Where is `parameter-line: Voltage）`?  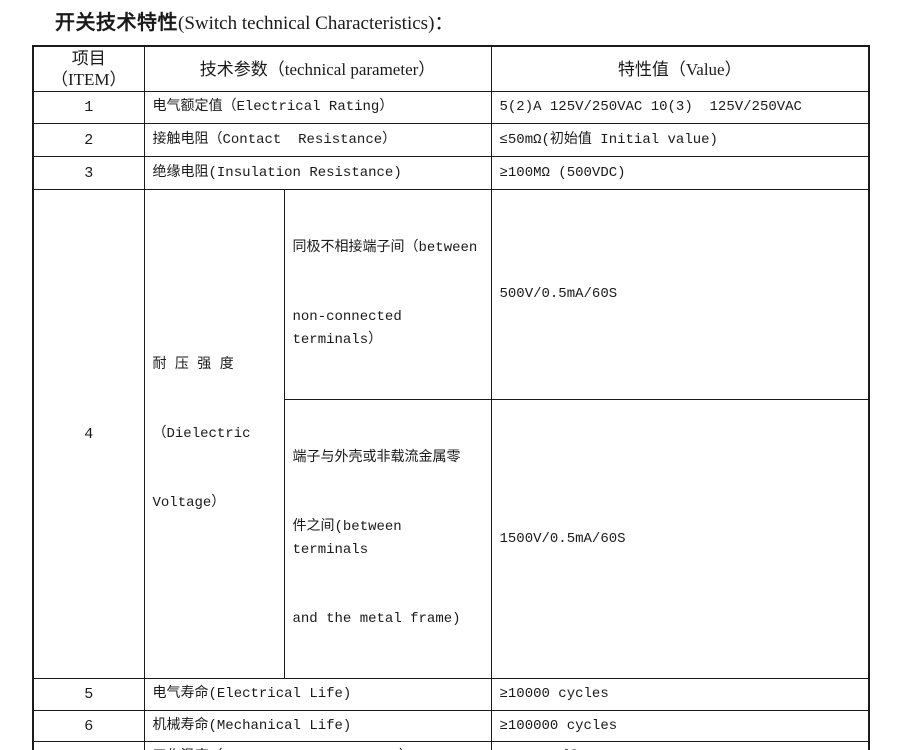
parameter-line: Voltage） is located at coordinates (189, 502).